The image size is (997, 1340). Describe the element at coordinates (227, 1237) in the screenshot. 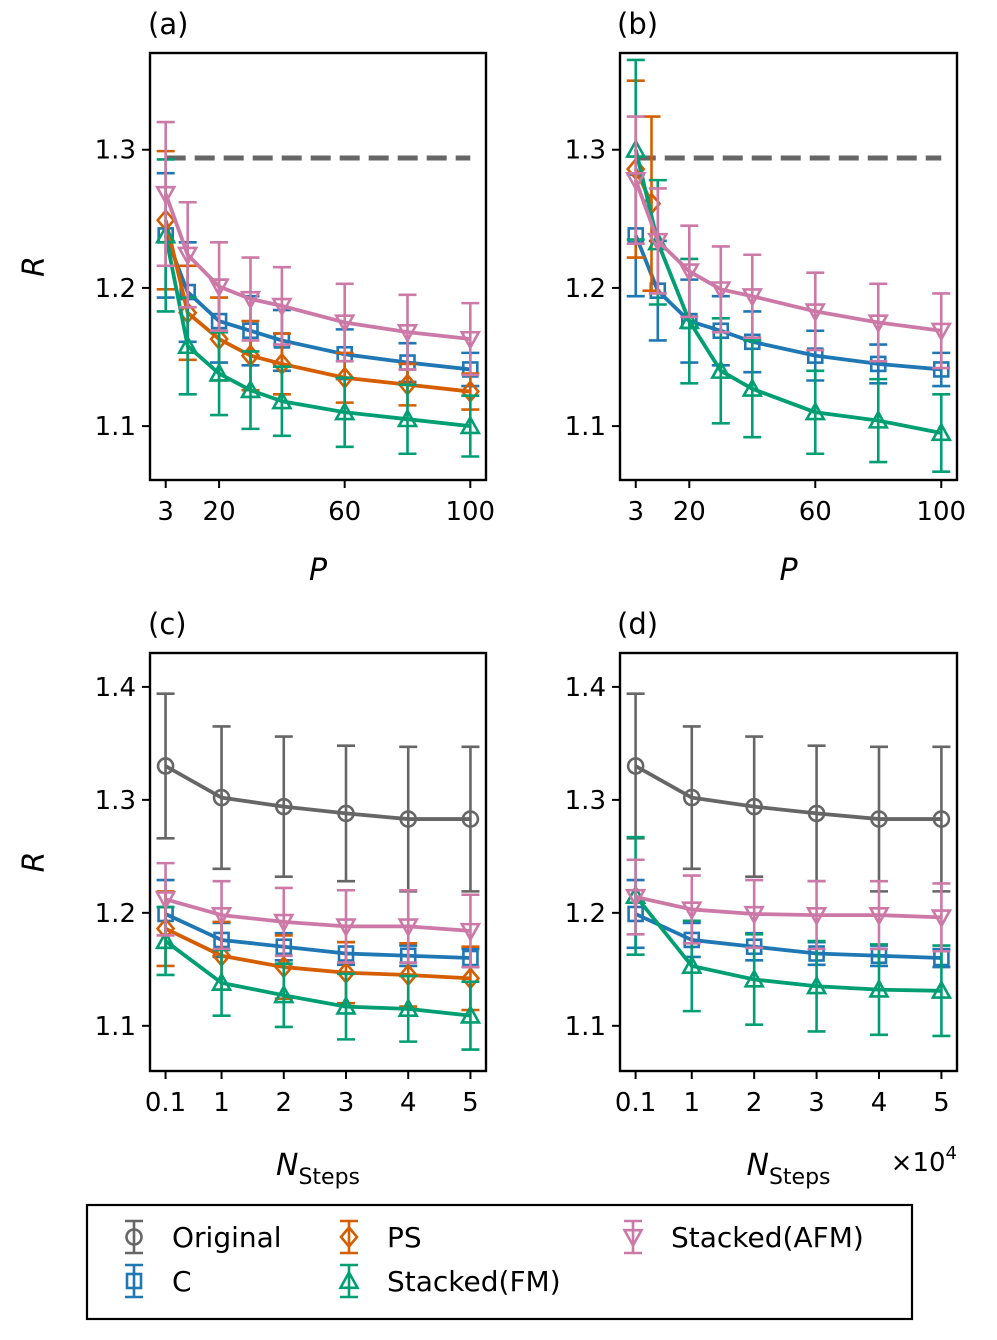

I see `legend-label: Original` at that location.